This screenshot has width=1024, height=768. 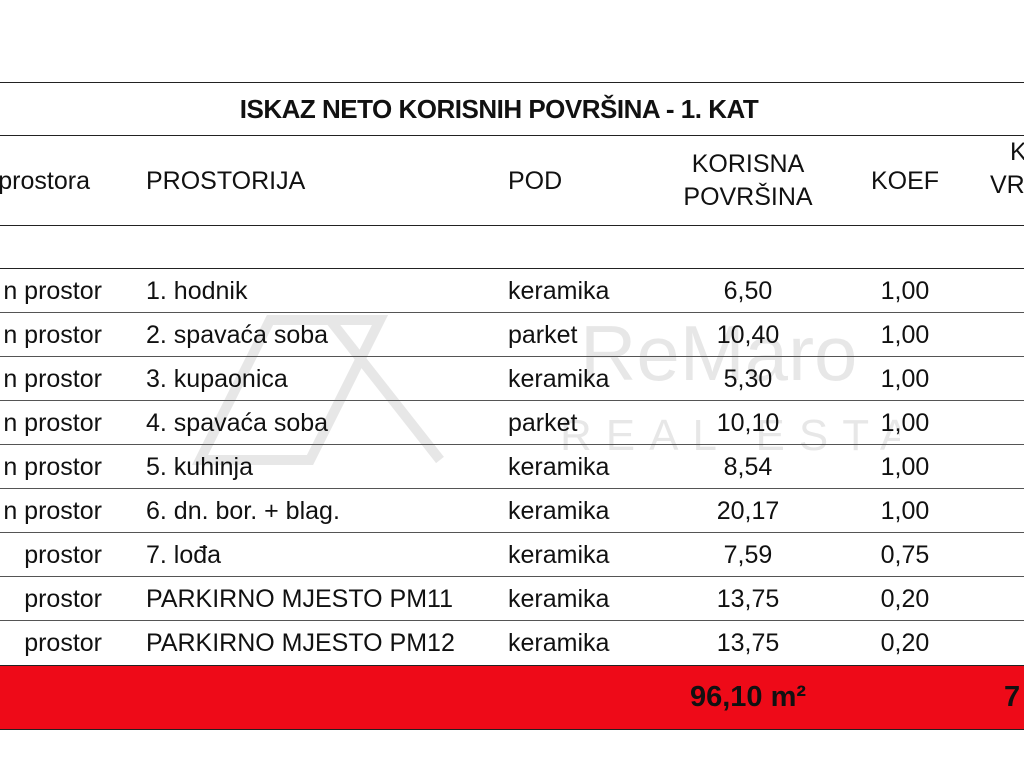 I want to click on table-row: n prostor 5. kuhinja keramika 8,54 1,00, so click(x=512, y=467).